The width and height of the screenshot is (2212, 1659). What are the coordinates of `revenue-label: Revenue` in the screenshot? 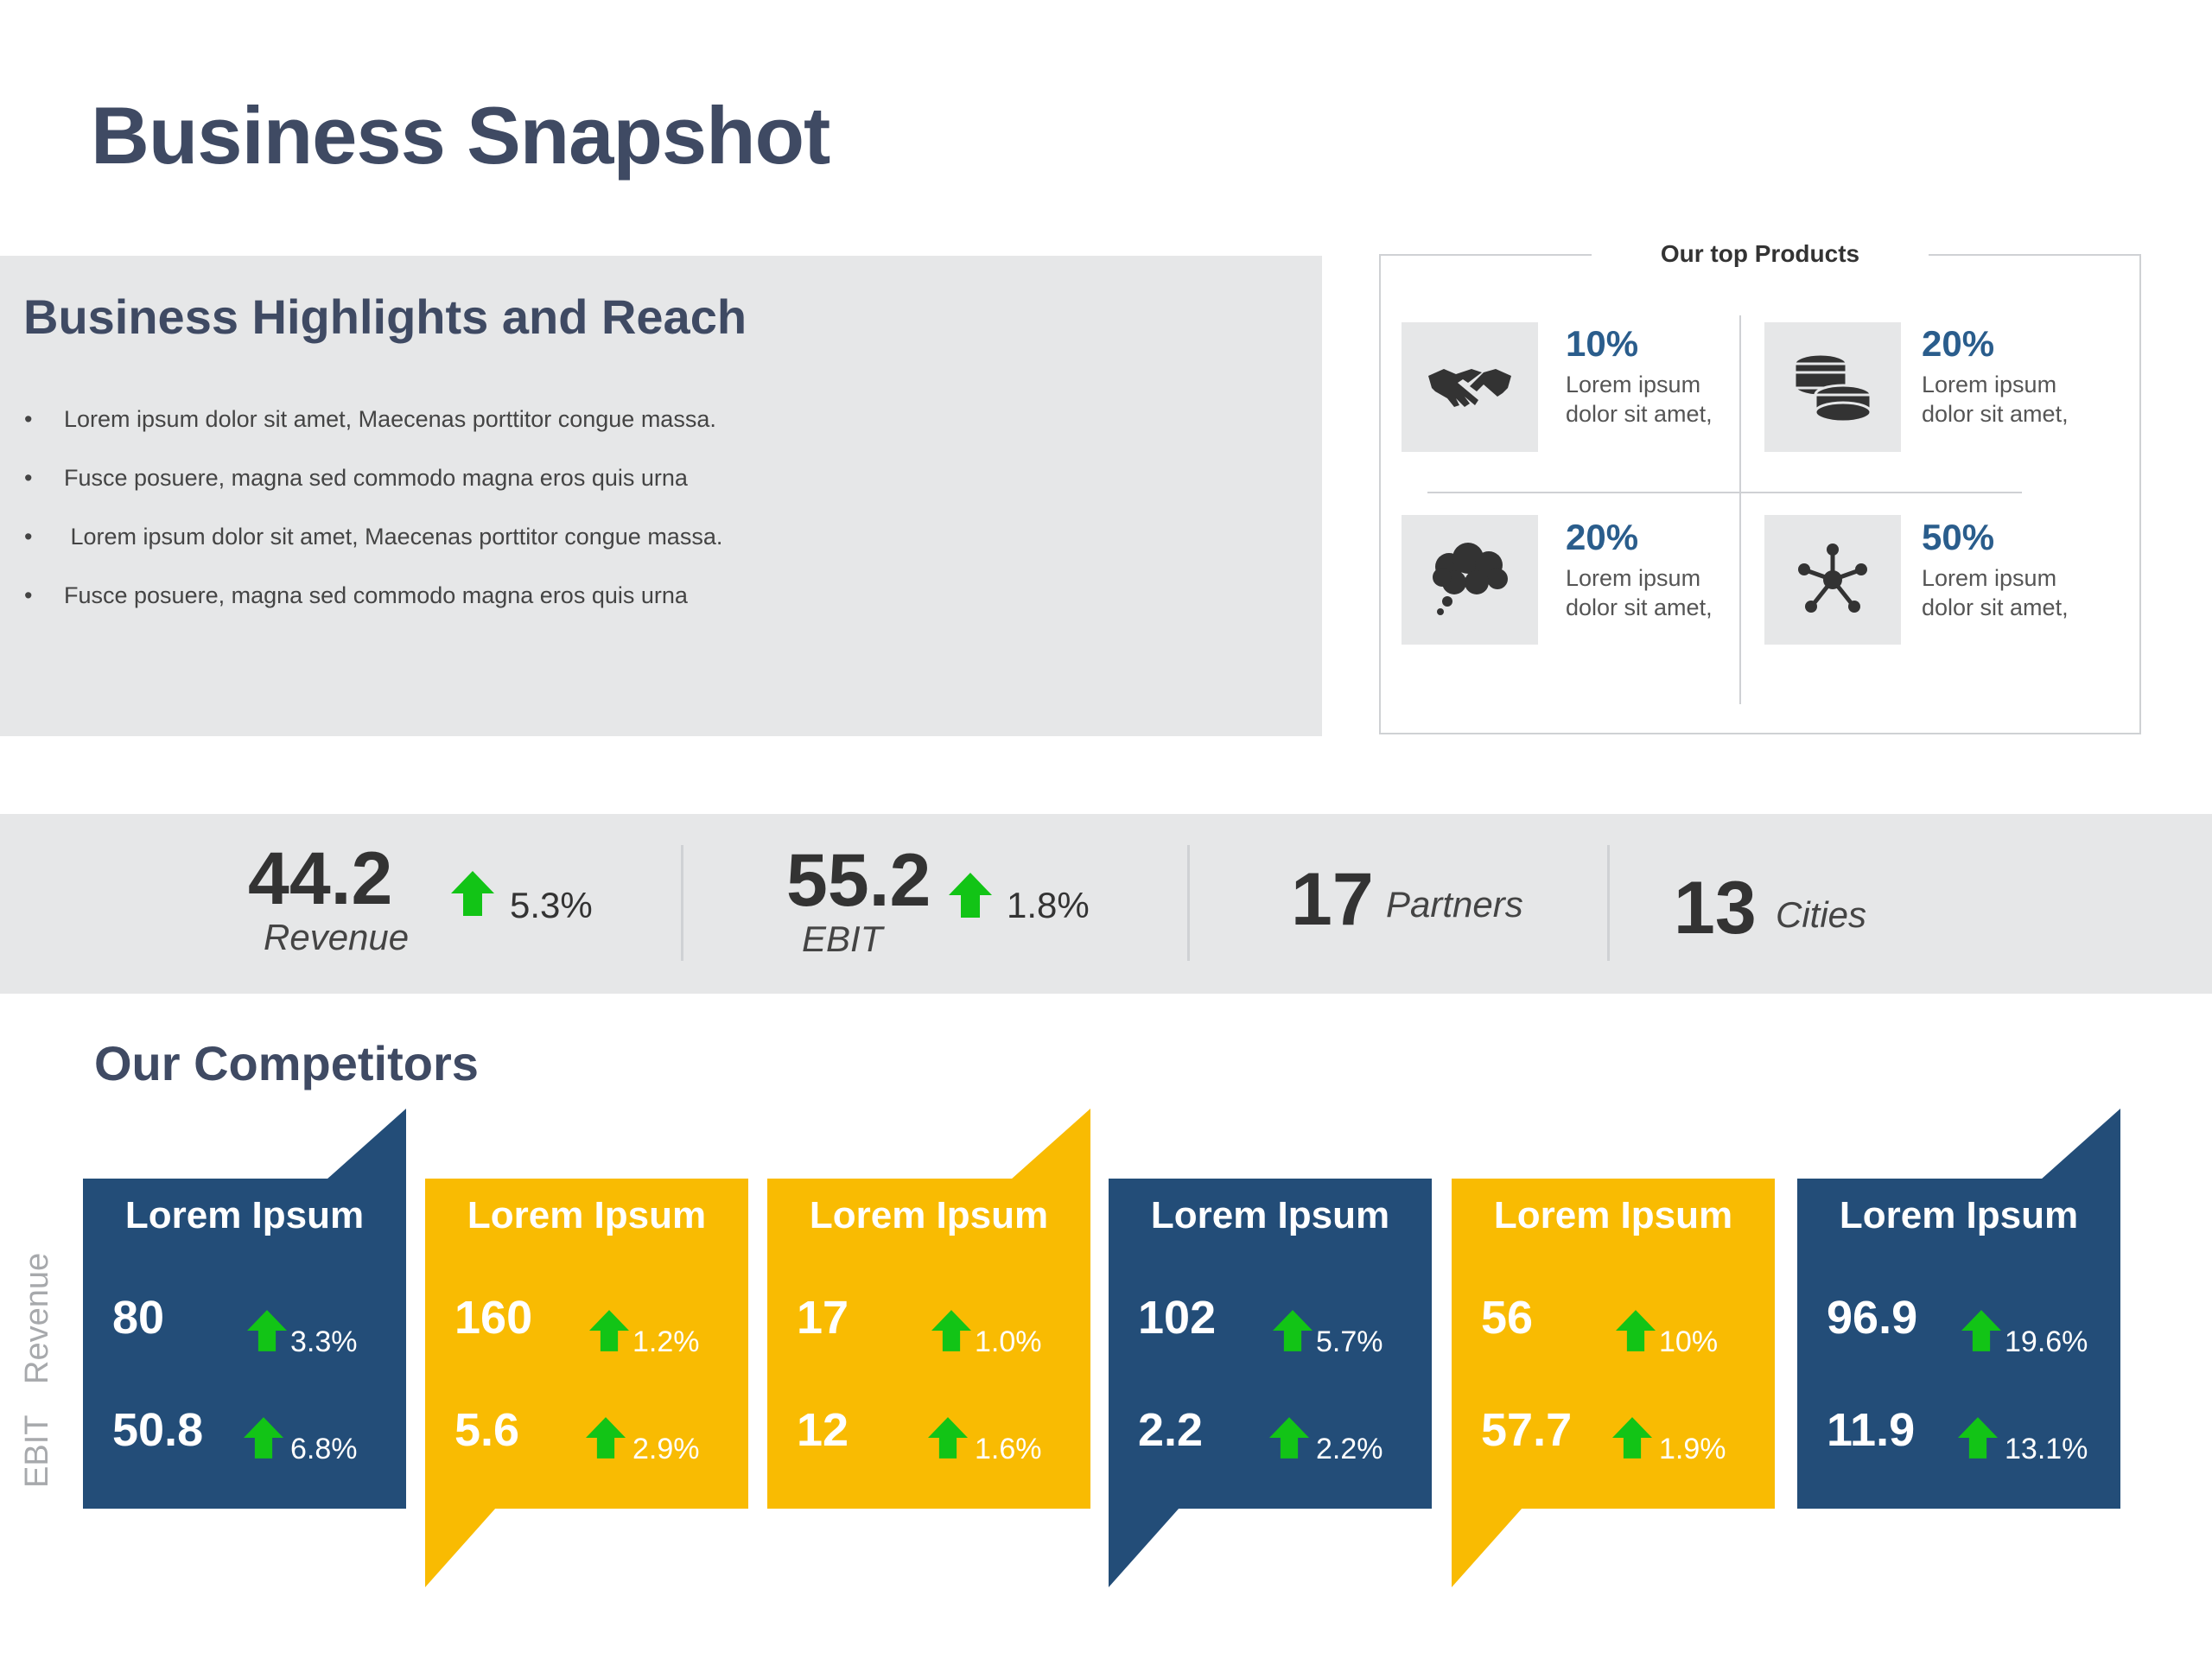 It's located at (337, 937).